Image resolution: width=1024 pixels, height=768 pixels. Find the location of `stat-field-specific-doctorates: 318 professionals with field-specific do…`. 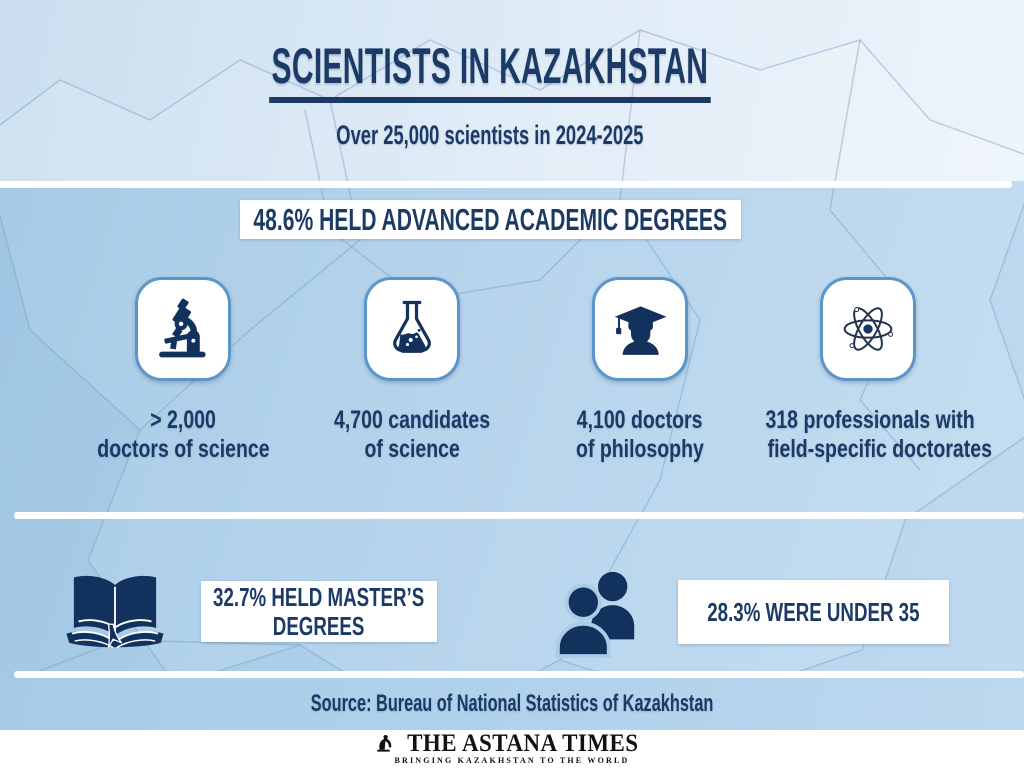

stat-field-specific-doctorates: 318 professionals with field-specific do… is located at coordinates (868, 370).